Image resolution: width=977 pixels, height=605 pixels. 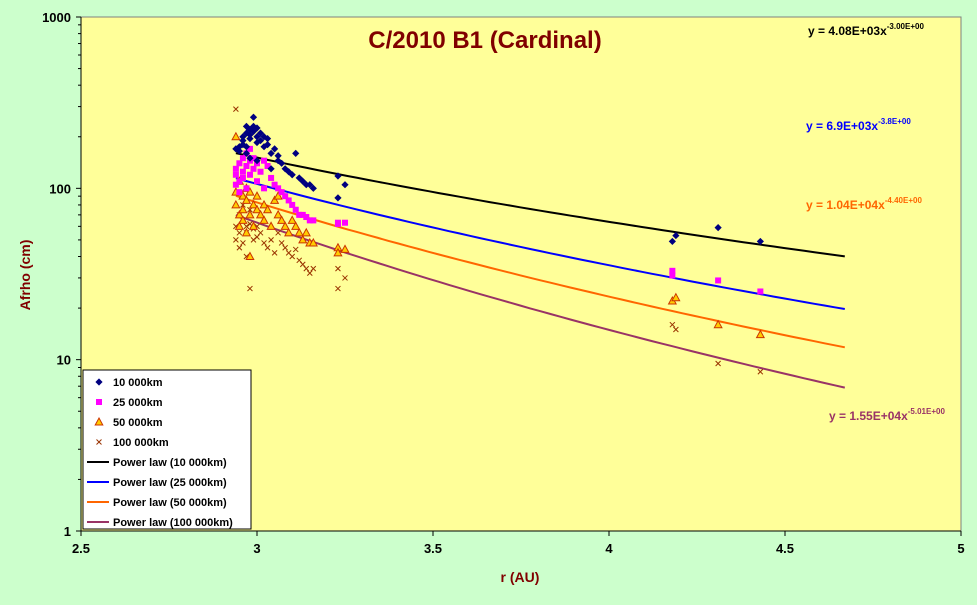 What do you see at coordinates (498, 179) in the screenshot?
I see `series-diamond` at bounding box center [498, 179].